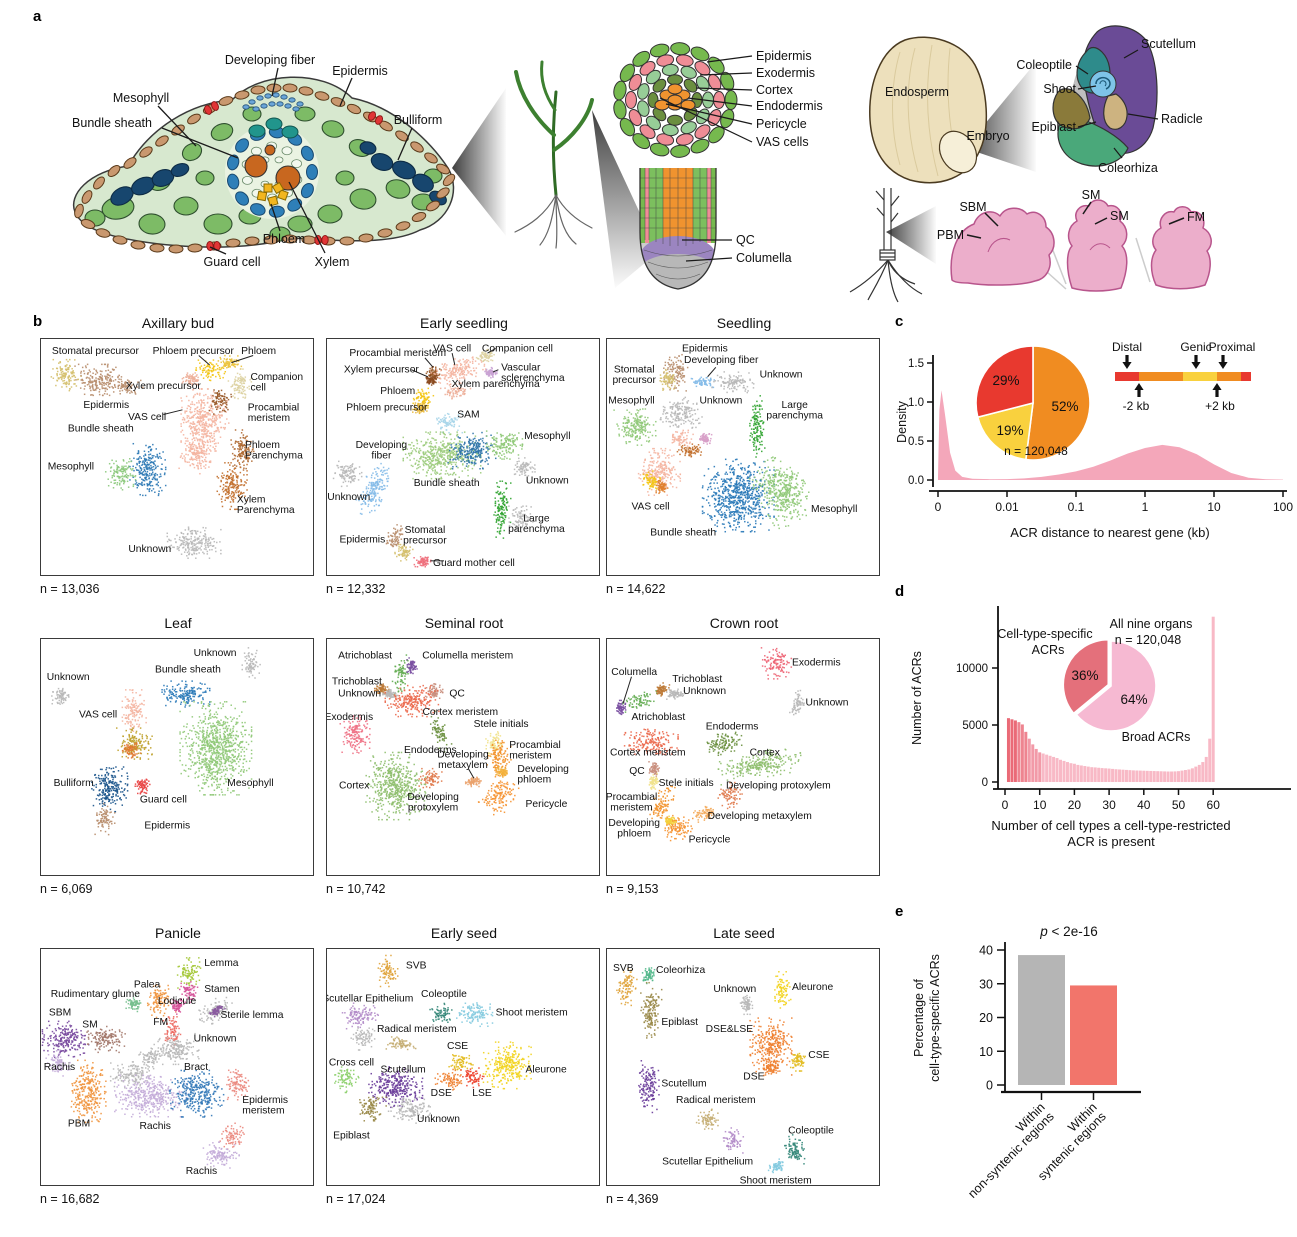 Image resolution: width=1297 pixels, height=1237 pixels. I want to click on umap-title: Leaf, so click(178, 623).